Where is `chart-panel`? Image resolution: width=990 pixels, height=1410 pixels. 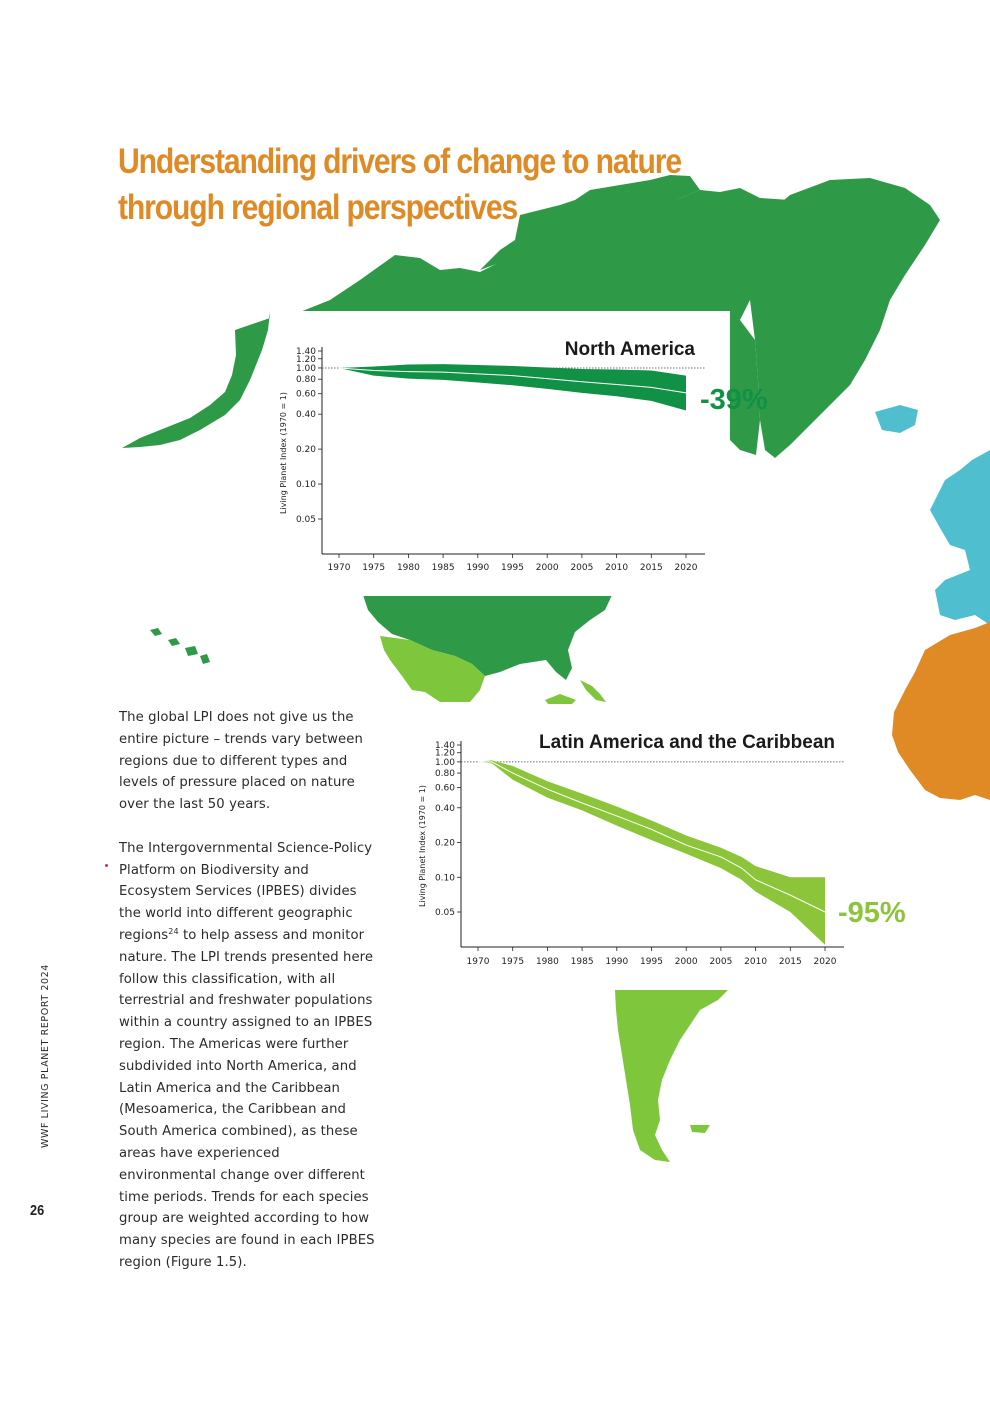
chart-panel is located at coordinates (500, 453).